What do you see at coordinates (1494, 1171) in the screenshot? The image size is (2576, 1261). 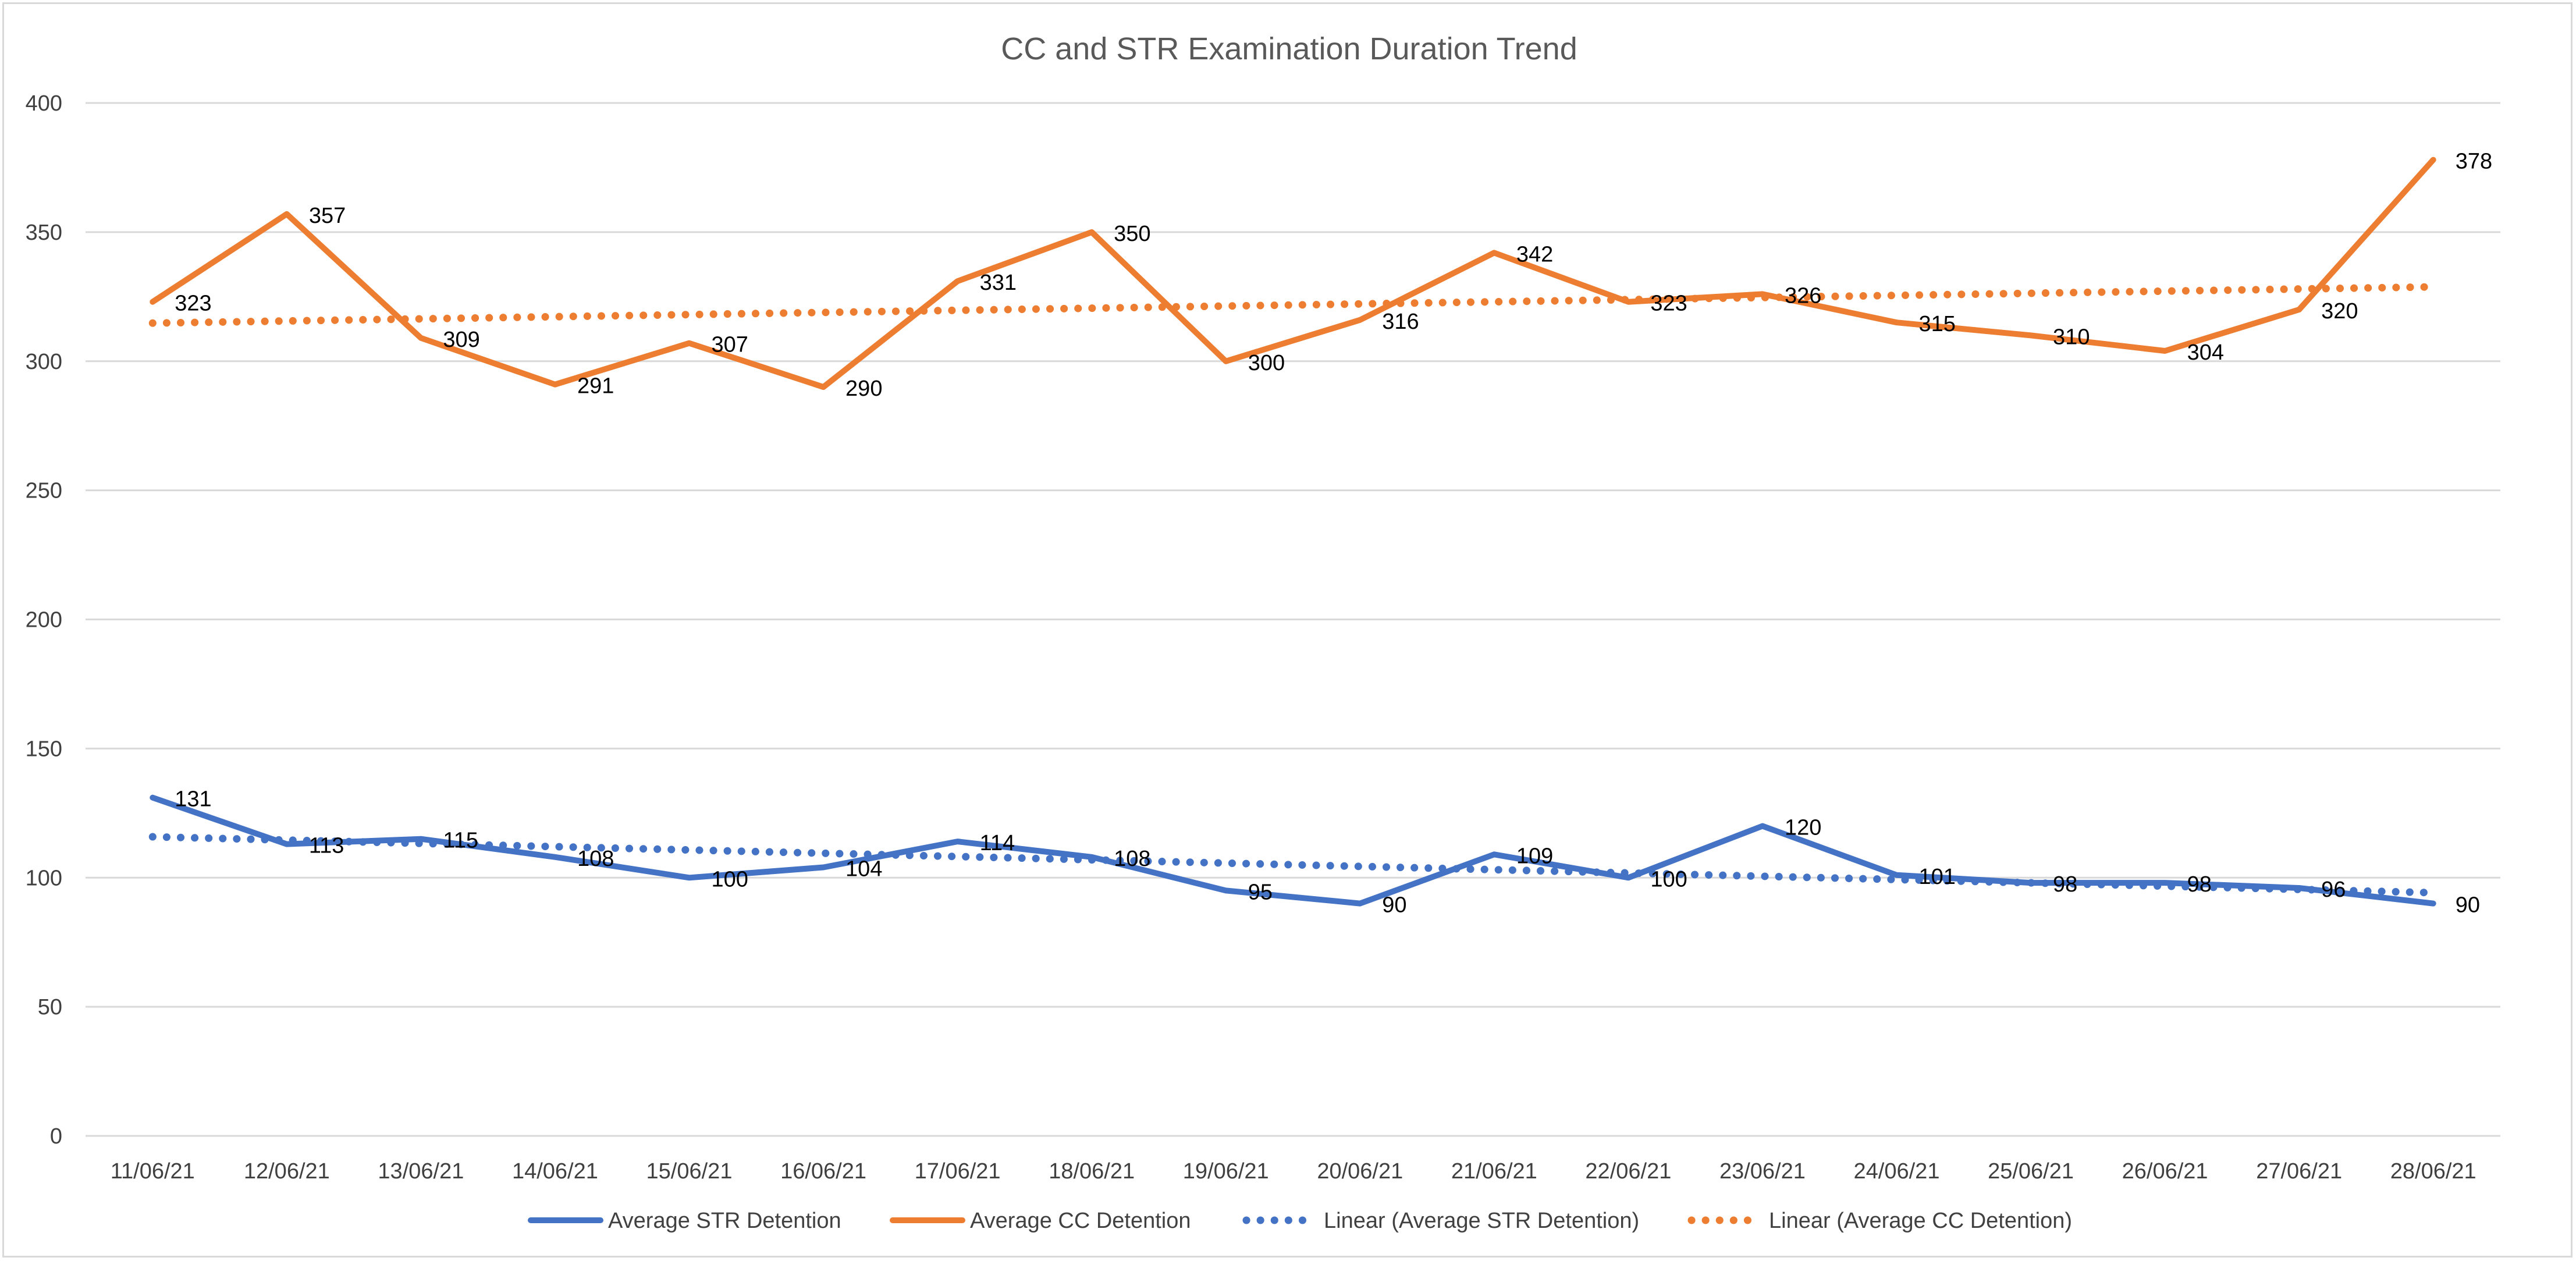 I see `x-tick-label: 21/06/21` at bounding box center [1494, 1171].